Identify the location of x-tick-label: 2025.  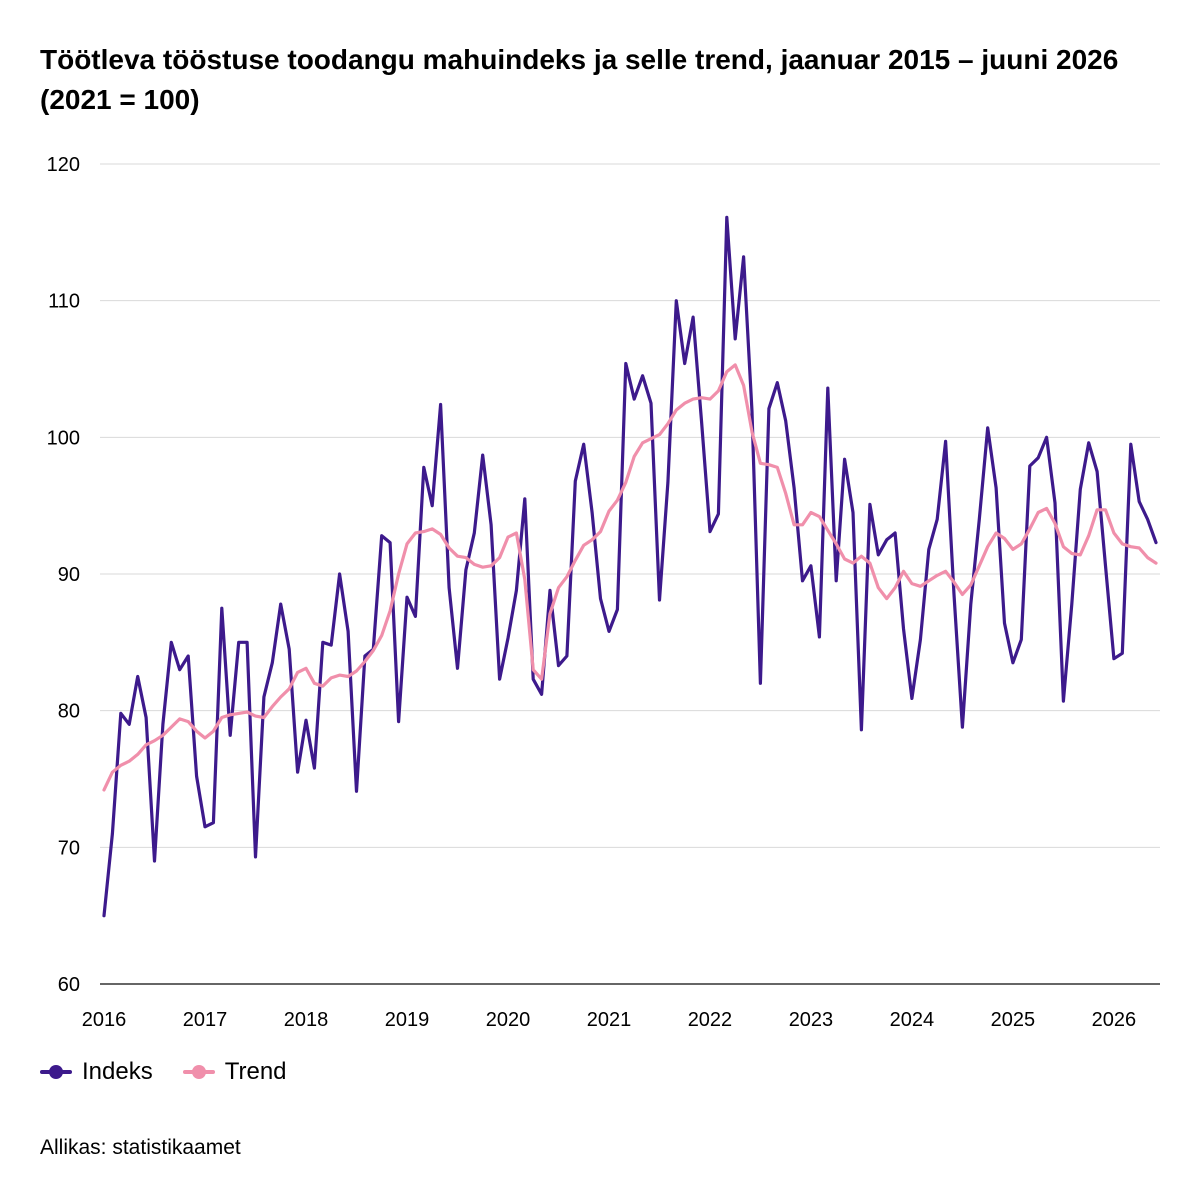
(1013, 1020).